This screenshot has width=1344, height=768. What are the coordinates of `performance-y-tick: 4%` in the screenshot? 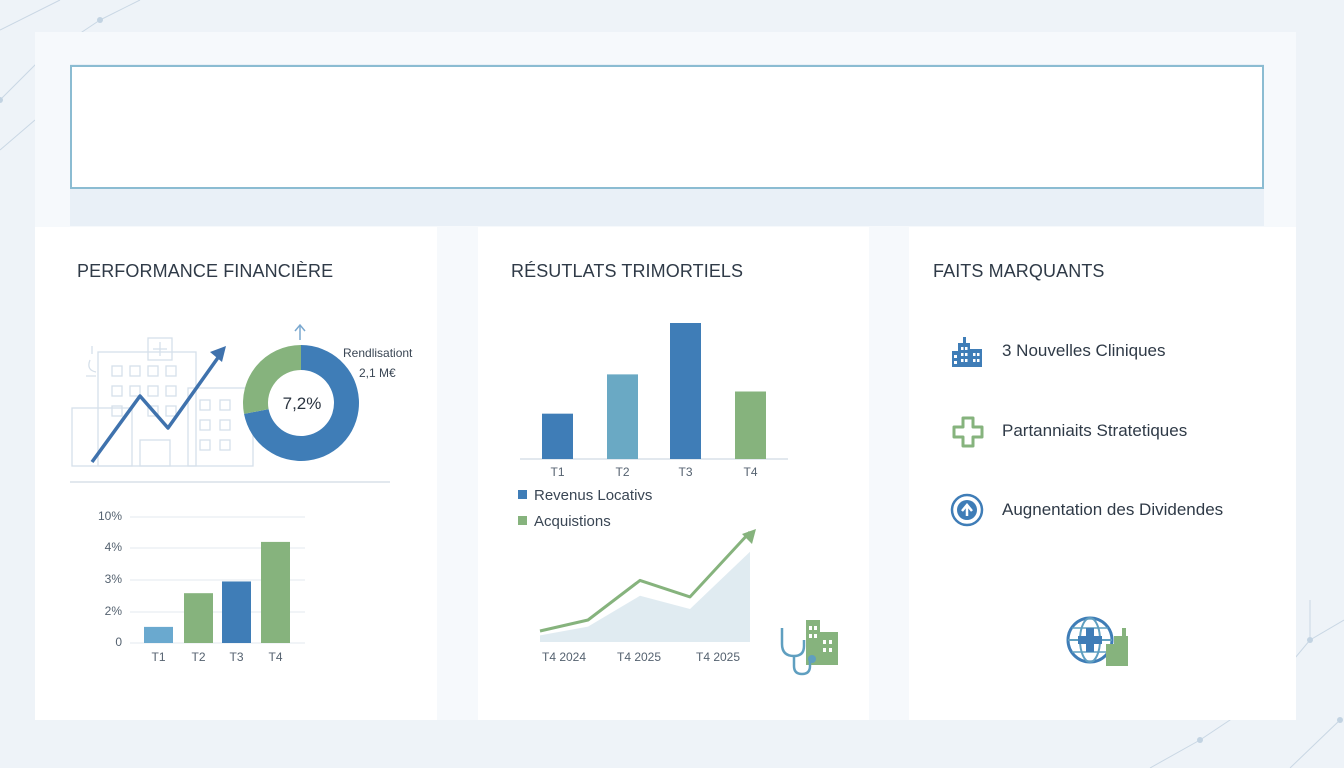 It's located at (113, 547).